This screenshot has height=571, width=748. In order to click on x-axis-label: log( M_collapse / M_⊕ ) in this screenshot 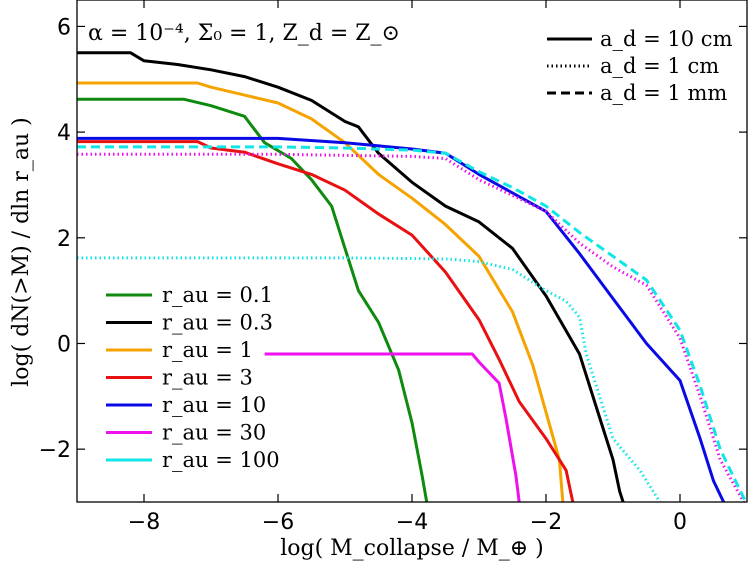, I will do `click(412, 548)`.